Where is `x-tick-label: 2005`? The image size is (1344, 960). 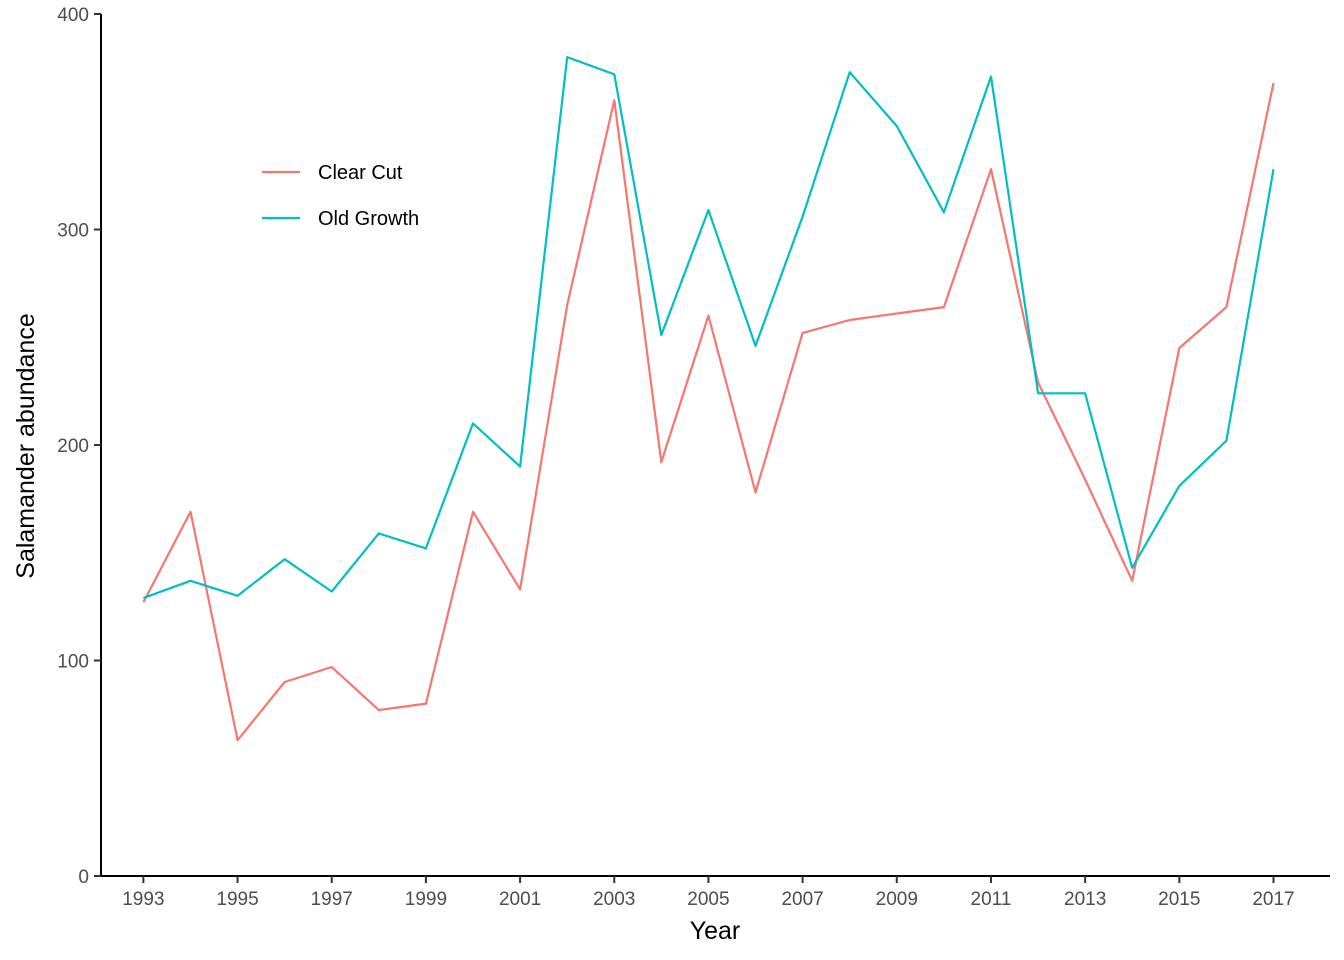
x-tick-label: 2005 is located at coordinates (708, 899).